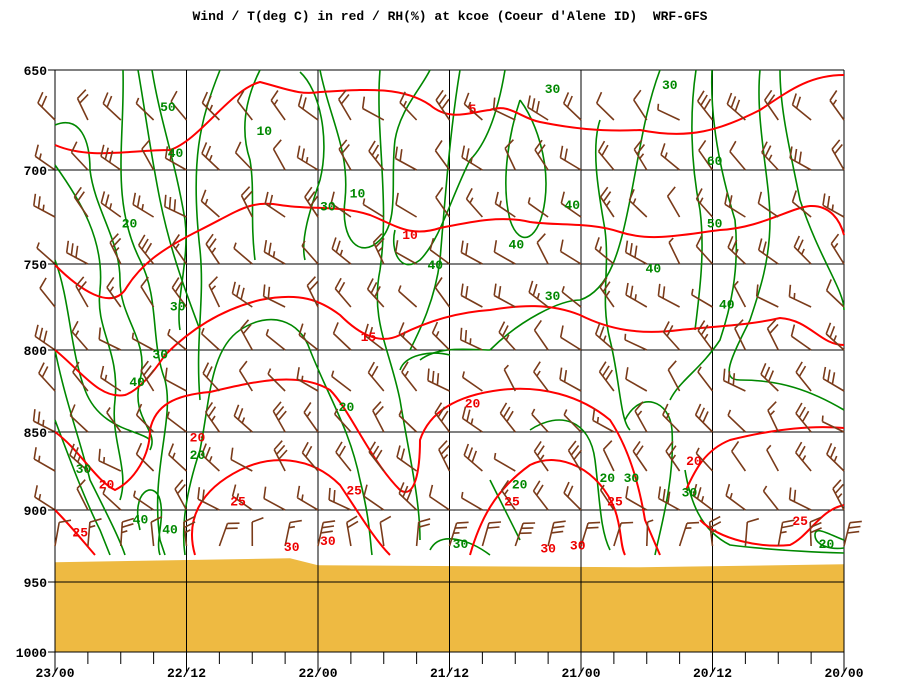 This screenshot has height=700, width=900. Describe the element at coordinates (715, 224) in the screenshot. I see `rh-label: 50` at that location.